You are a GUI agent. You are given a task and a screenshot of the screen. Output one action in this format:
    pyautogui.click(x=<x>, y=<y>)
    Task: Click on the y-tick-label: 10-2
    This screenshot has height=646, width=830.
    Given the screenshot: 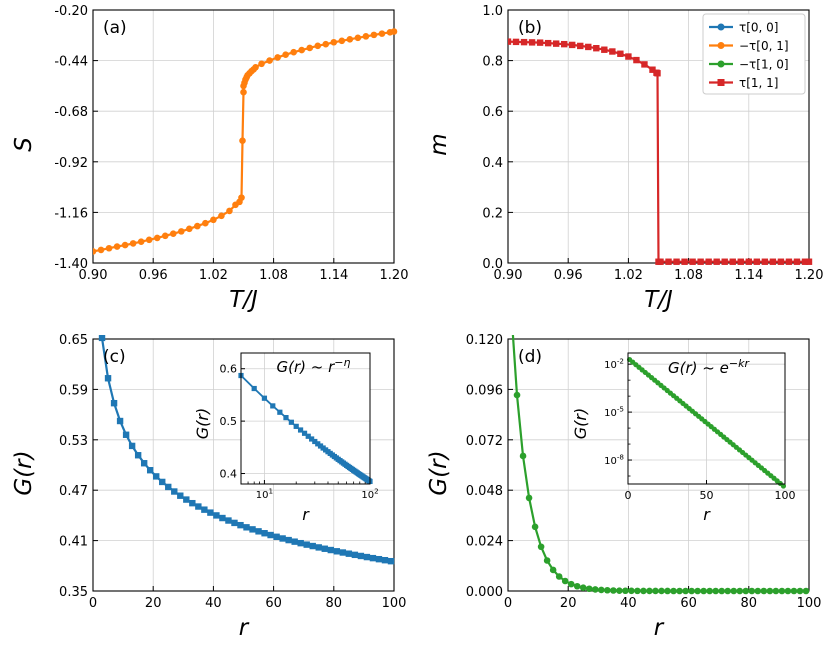 What is the action you would take?
    pyautogui.click(x=614, y=364)
    